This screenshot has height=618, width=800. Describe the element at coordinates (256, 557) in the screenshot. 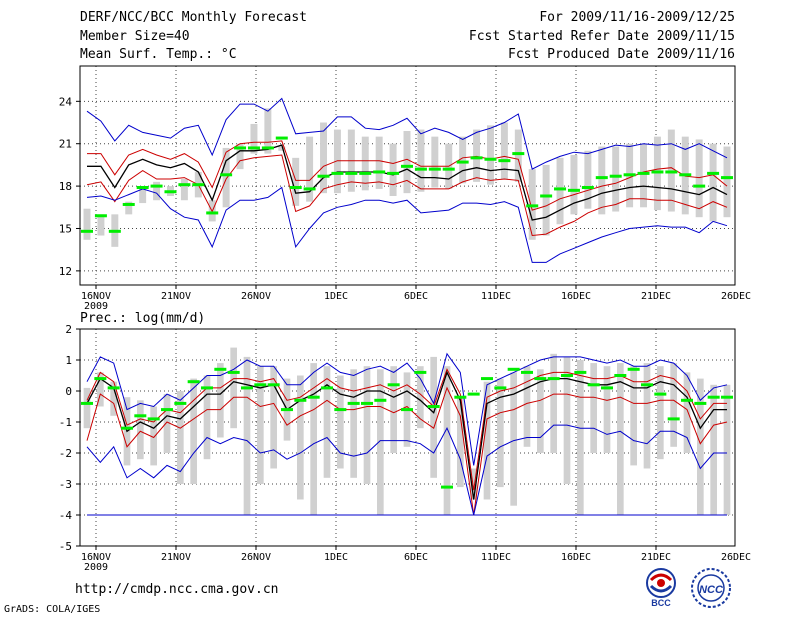

I see `x-tick-26nov: 26NOV` at that location.